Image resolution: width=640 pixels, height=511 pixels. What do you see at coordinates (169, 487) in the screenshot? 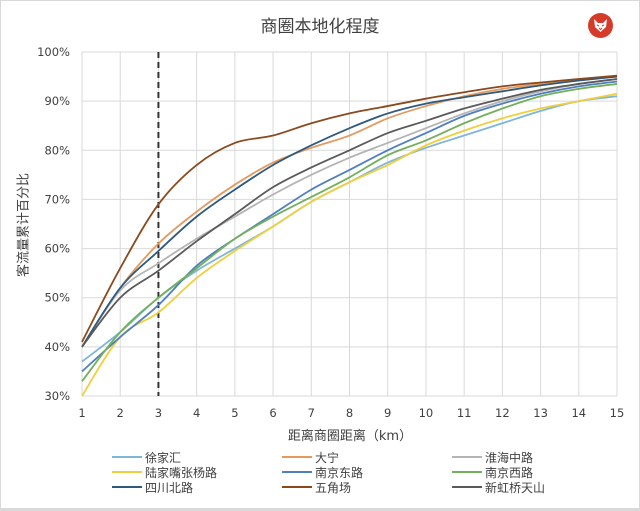
I see `legend-label: 四川北路` at bounding box center [169, 487].